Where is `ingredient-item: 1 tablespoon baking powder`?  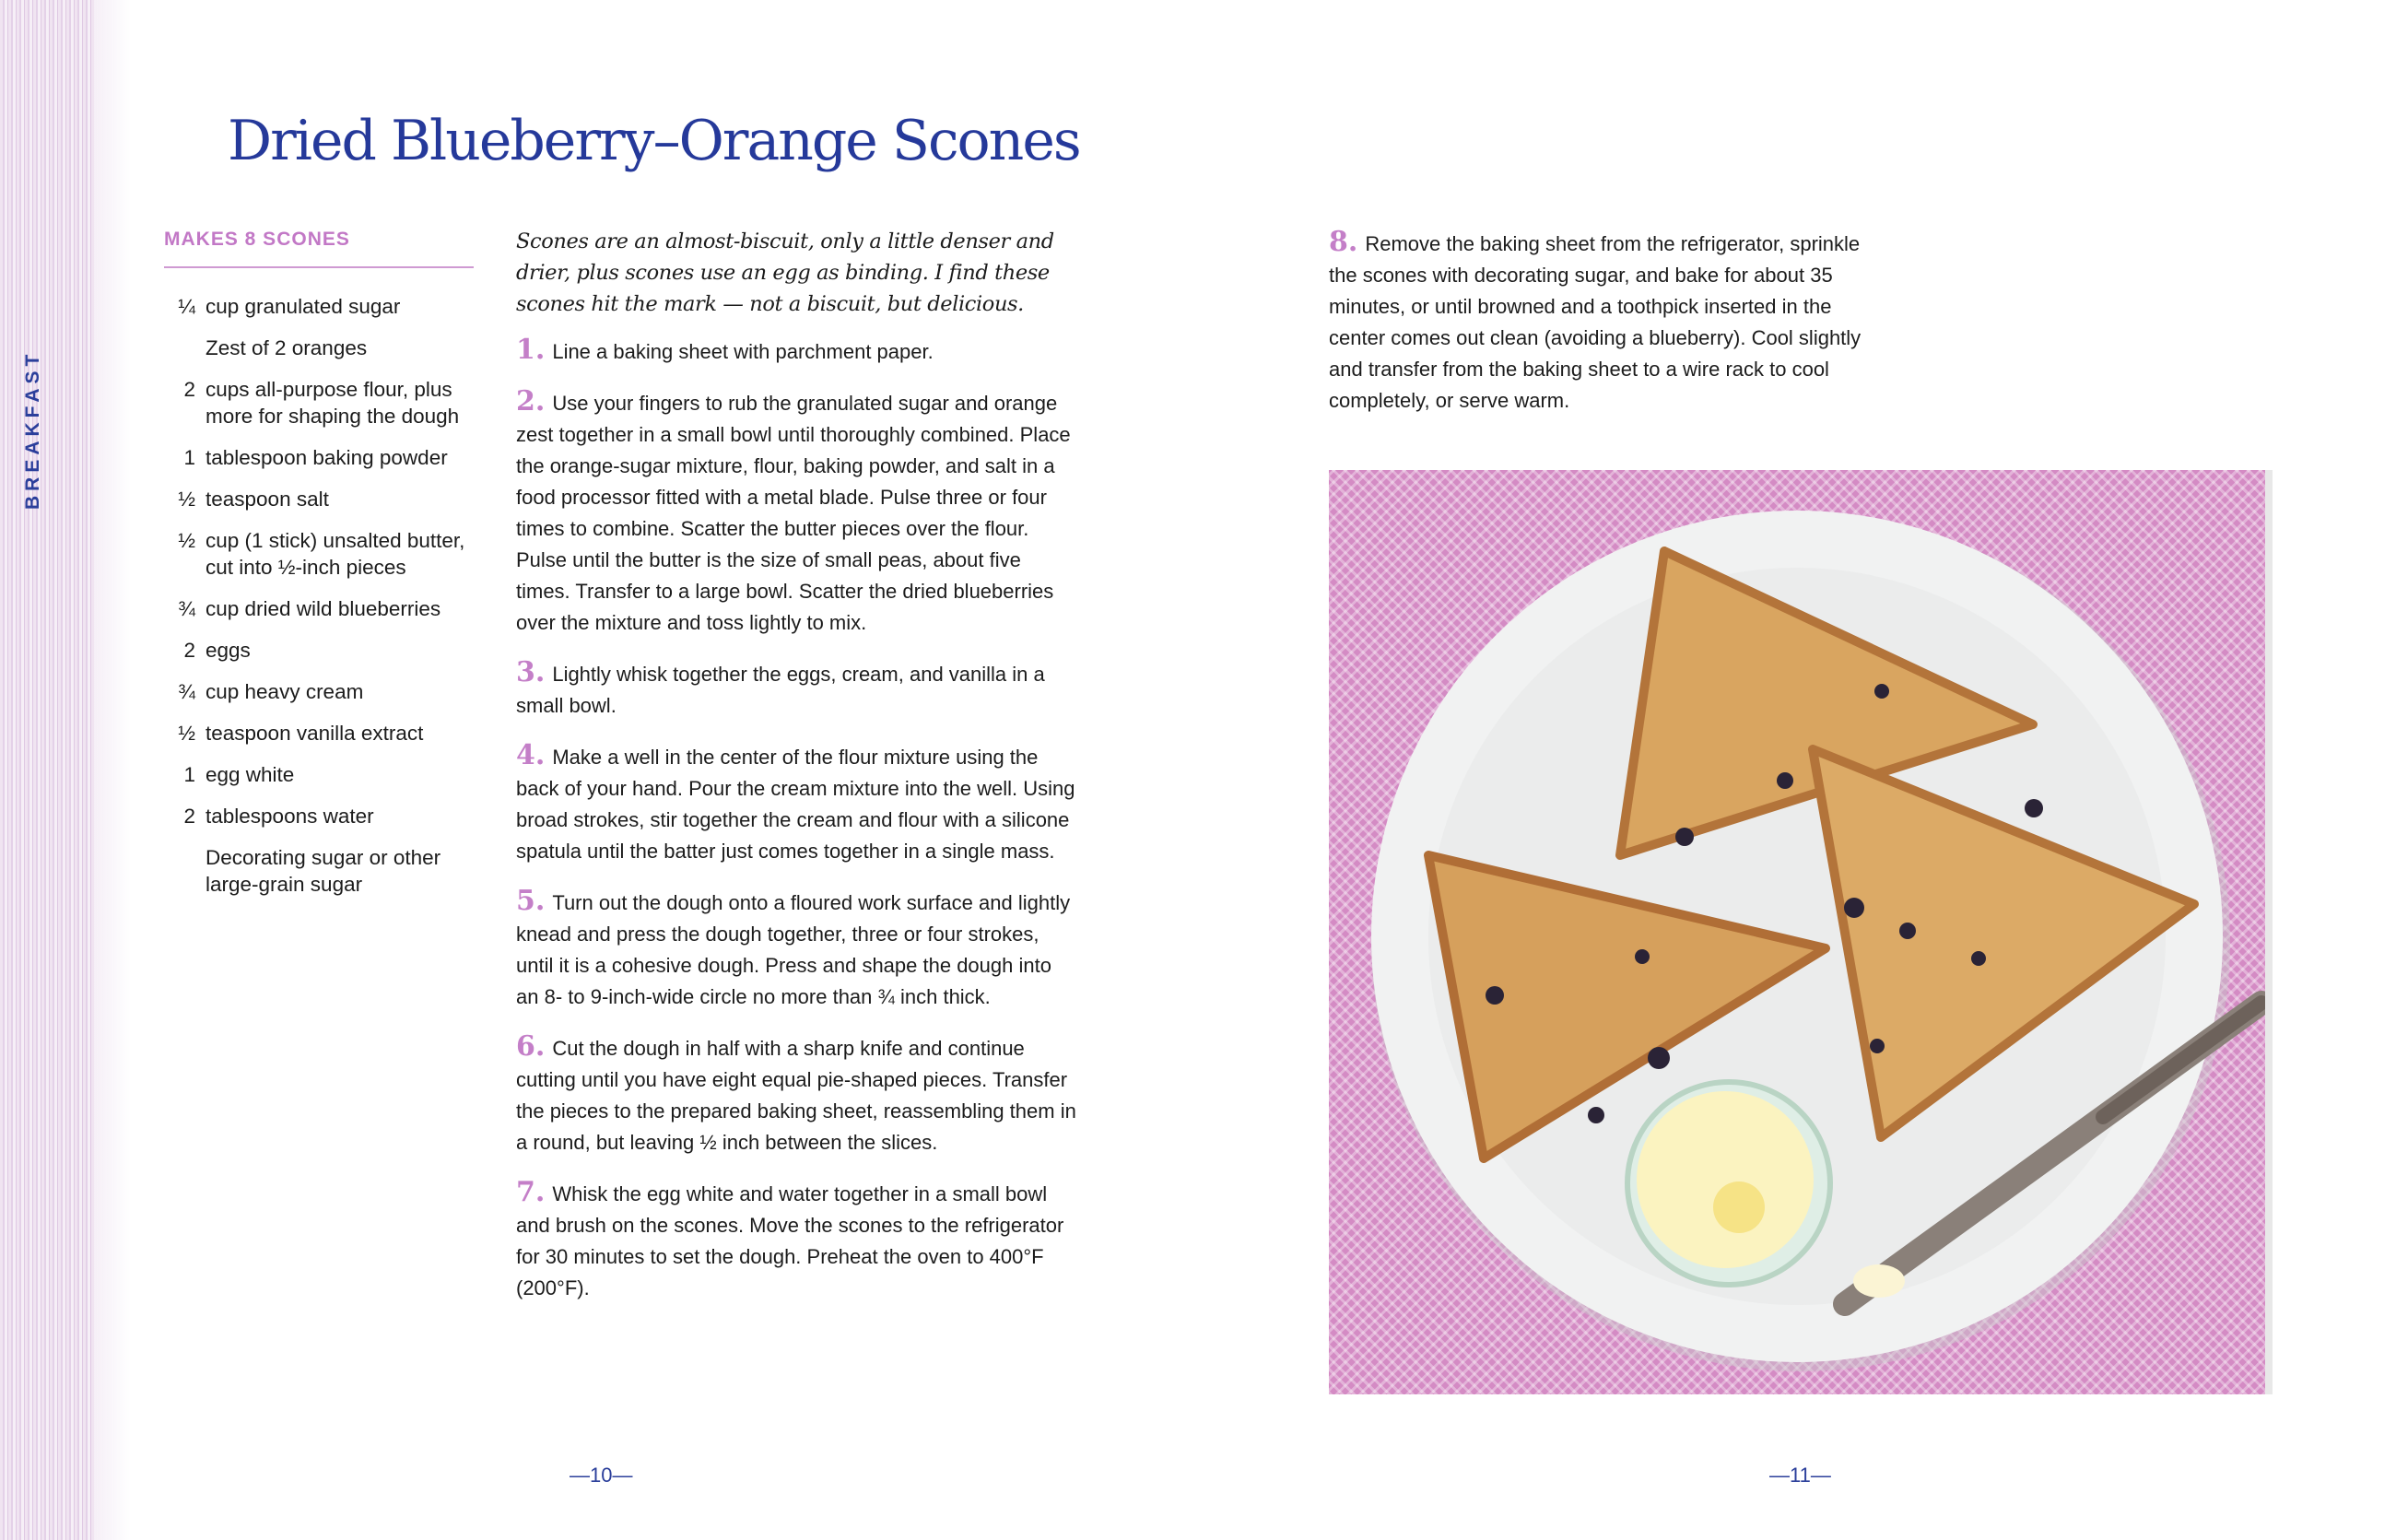 ingredient-item: 1 tablespoon baking powder is located at coordinates (320, 457).